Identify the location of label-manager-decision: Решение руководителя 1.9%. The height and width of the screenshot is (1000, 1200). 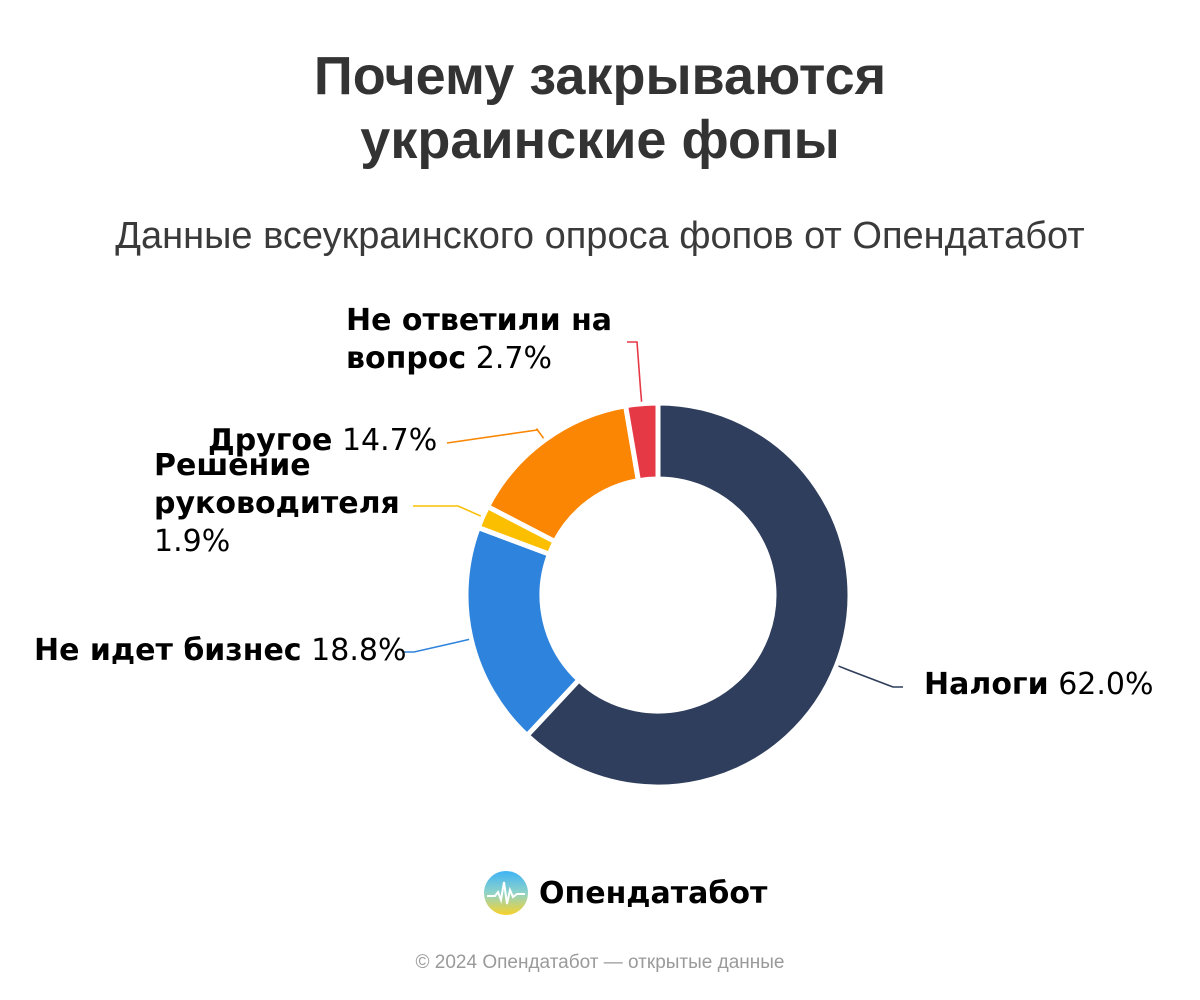
(277, 504).